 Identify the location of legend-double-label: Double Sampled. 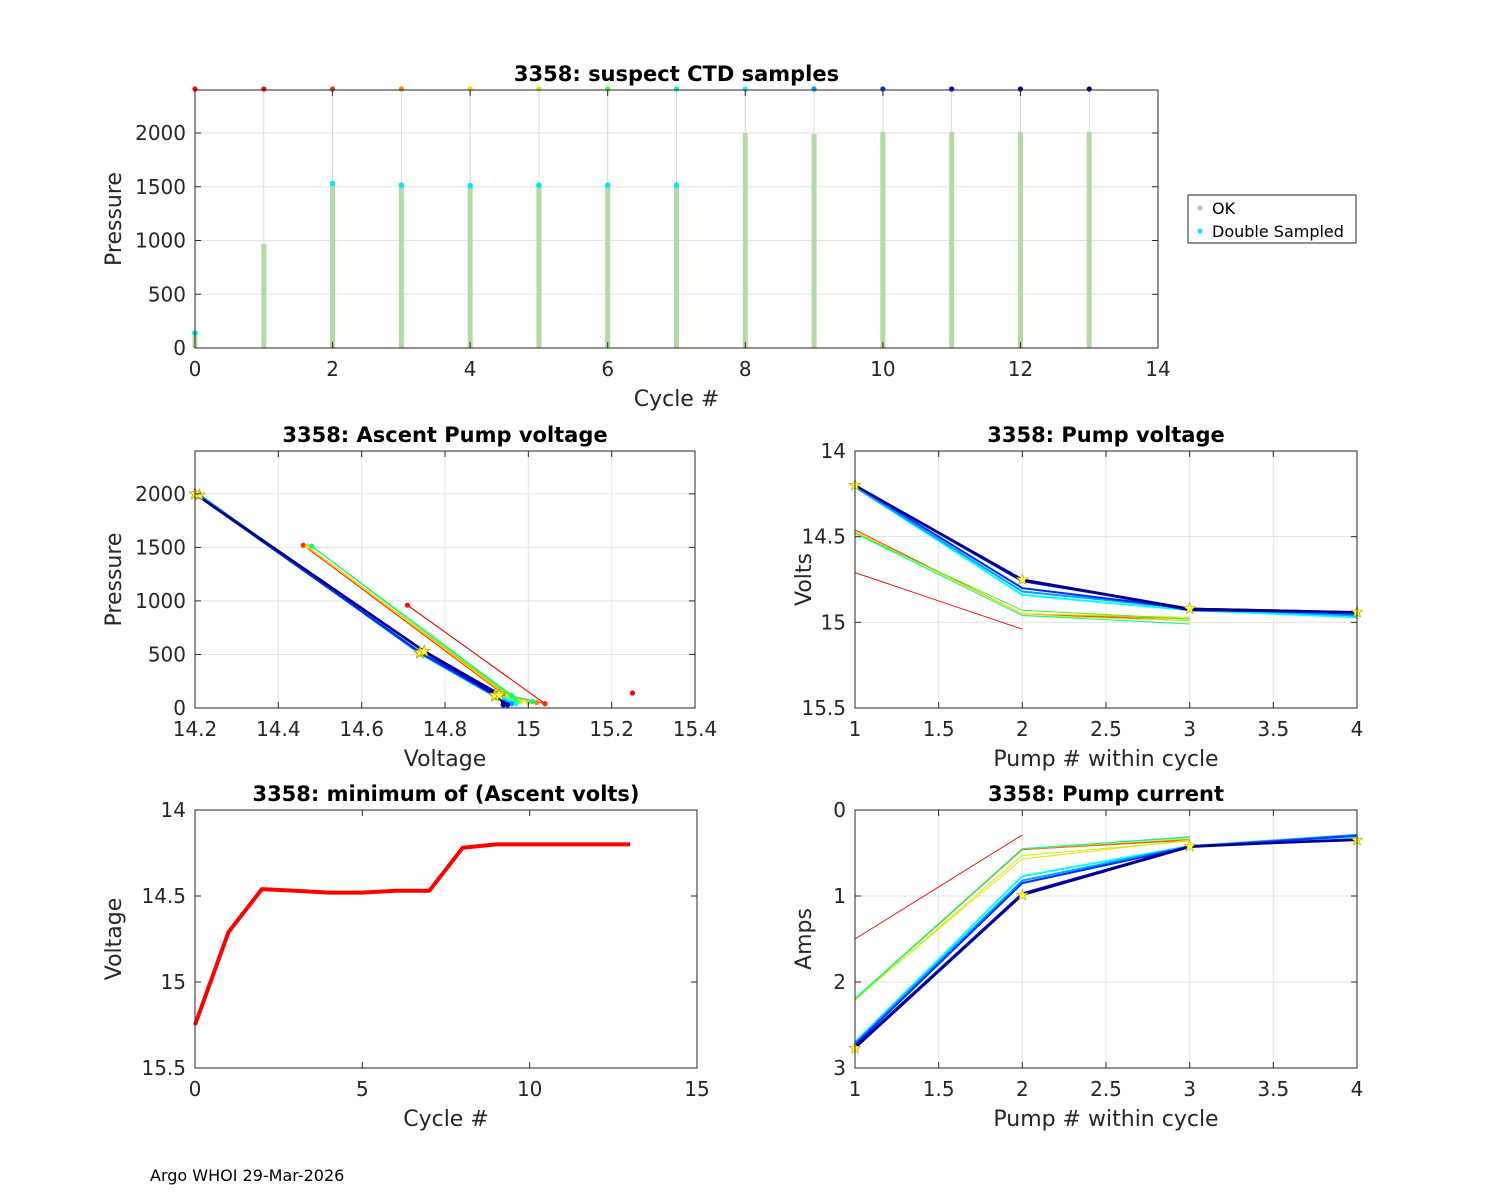
(1278, 231).